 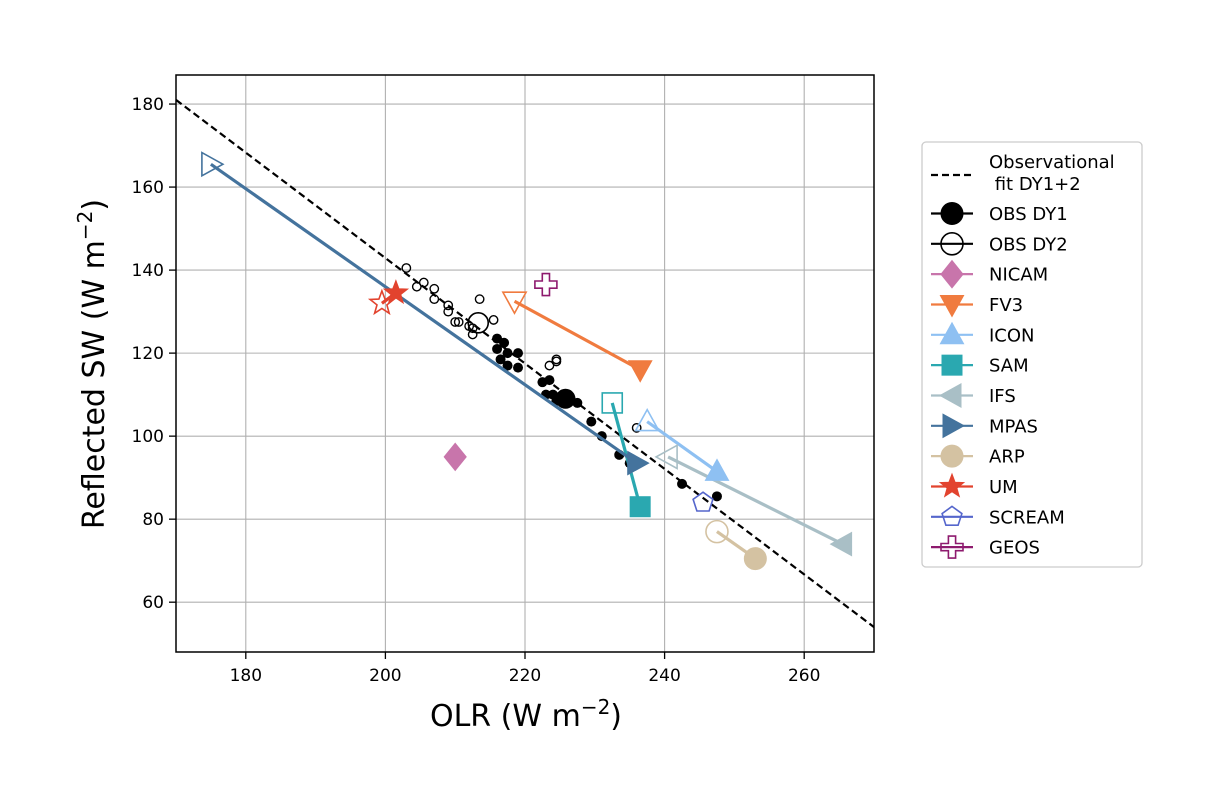 I want to click on legend-marker-mpas, so click(x=954, y=426).